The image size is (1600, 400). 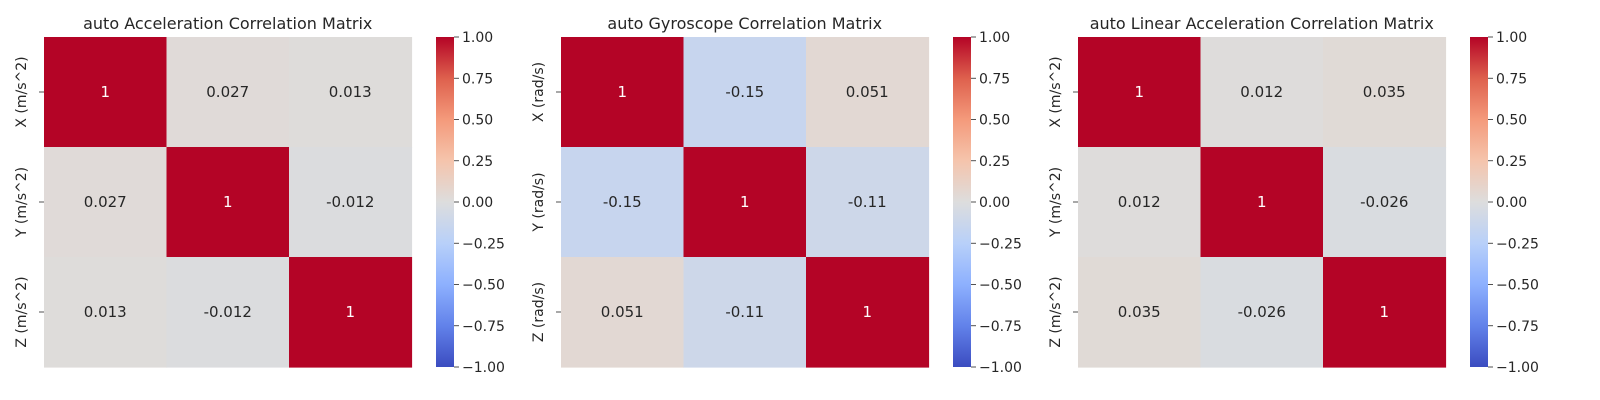 What do you see at coordinates (539, 202) in the screenshot?
I see `heatmap-row-label: Y (rad/s)` at bounding box center [539, 202].